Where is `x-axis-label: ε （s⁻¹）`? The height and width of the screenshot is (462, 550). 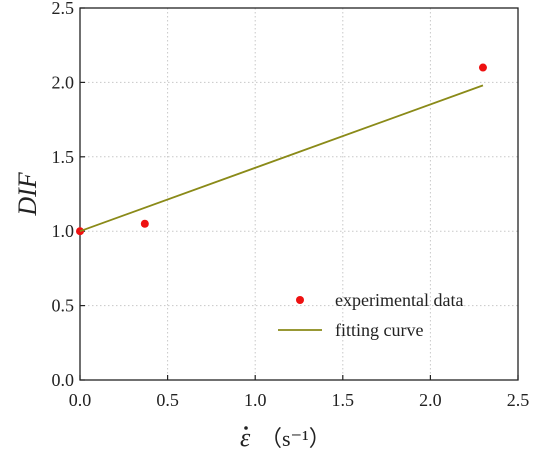
x-axis-label: ε （s⁻¹） is located at coordinates (285, 437).